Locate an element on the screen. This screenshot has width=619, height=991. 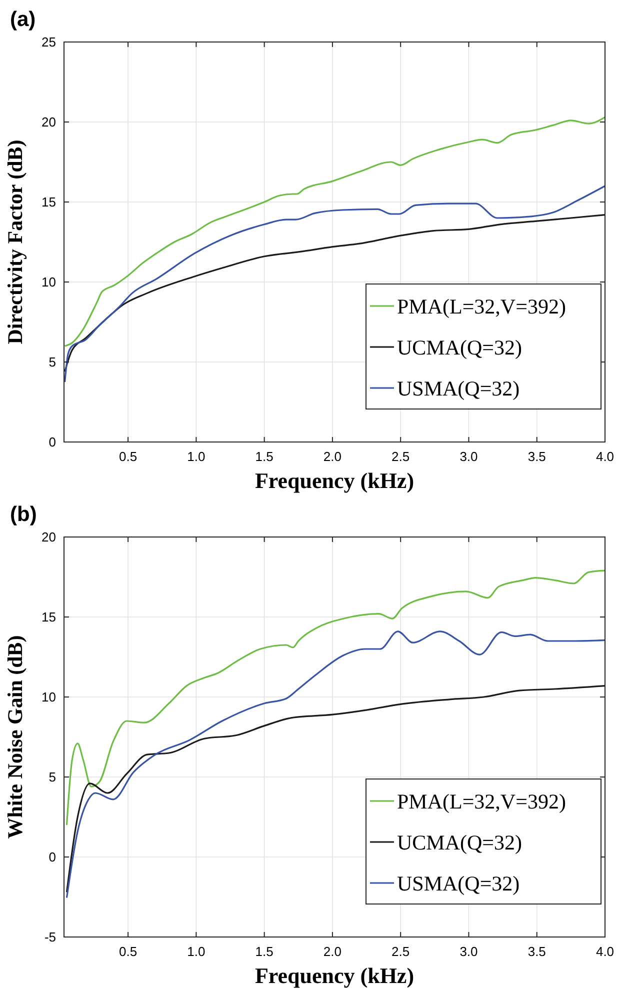
y-tick-label: -5 is located at coordinates (50, 937).